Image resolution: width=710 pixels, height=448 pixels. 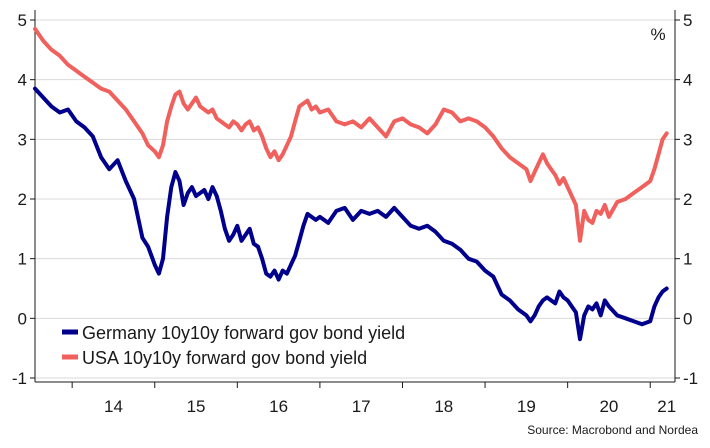 I want to click on y-tick-label-right: 4, so click(x=687, y=80).